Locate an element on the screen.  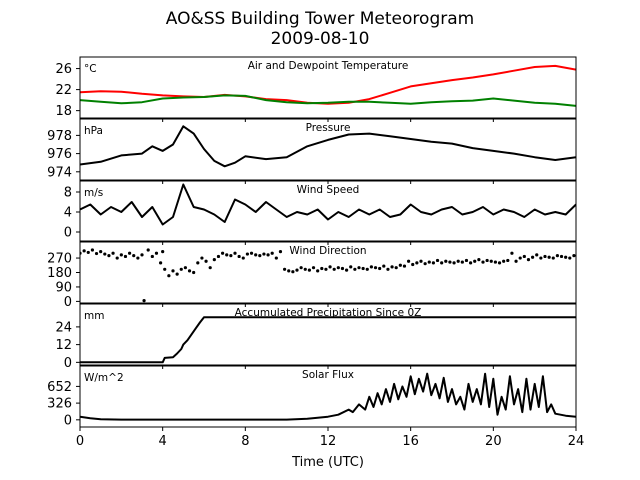
y-tick-label: 976 is located at coordinates (59, 154).